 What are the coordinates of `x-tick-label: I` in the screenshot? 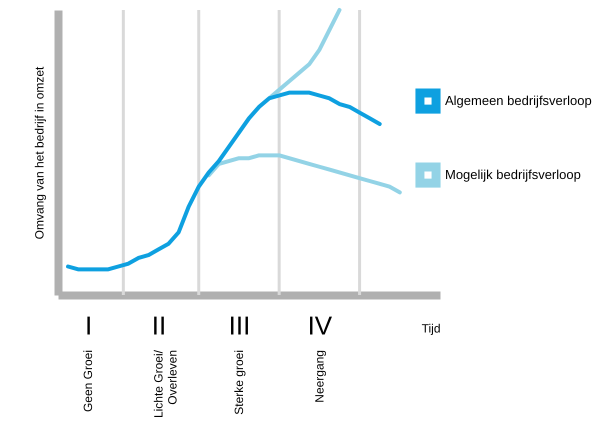 It's located at (88, 325).